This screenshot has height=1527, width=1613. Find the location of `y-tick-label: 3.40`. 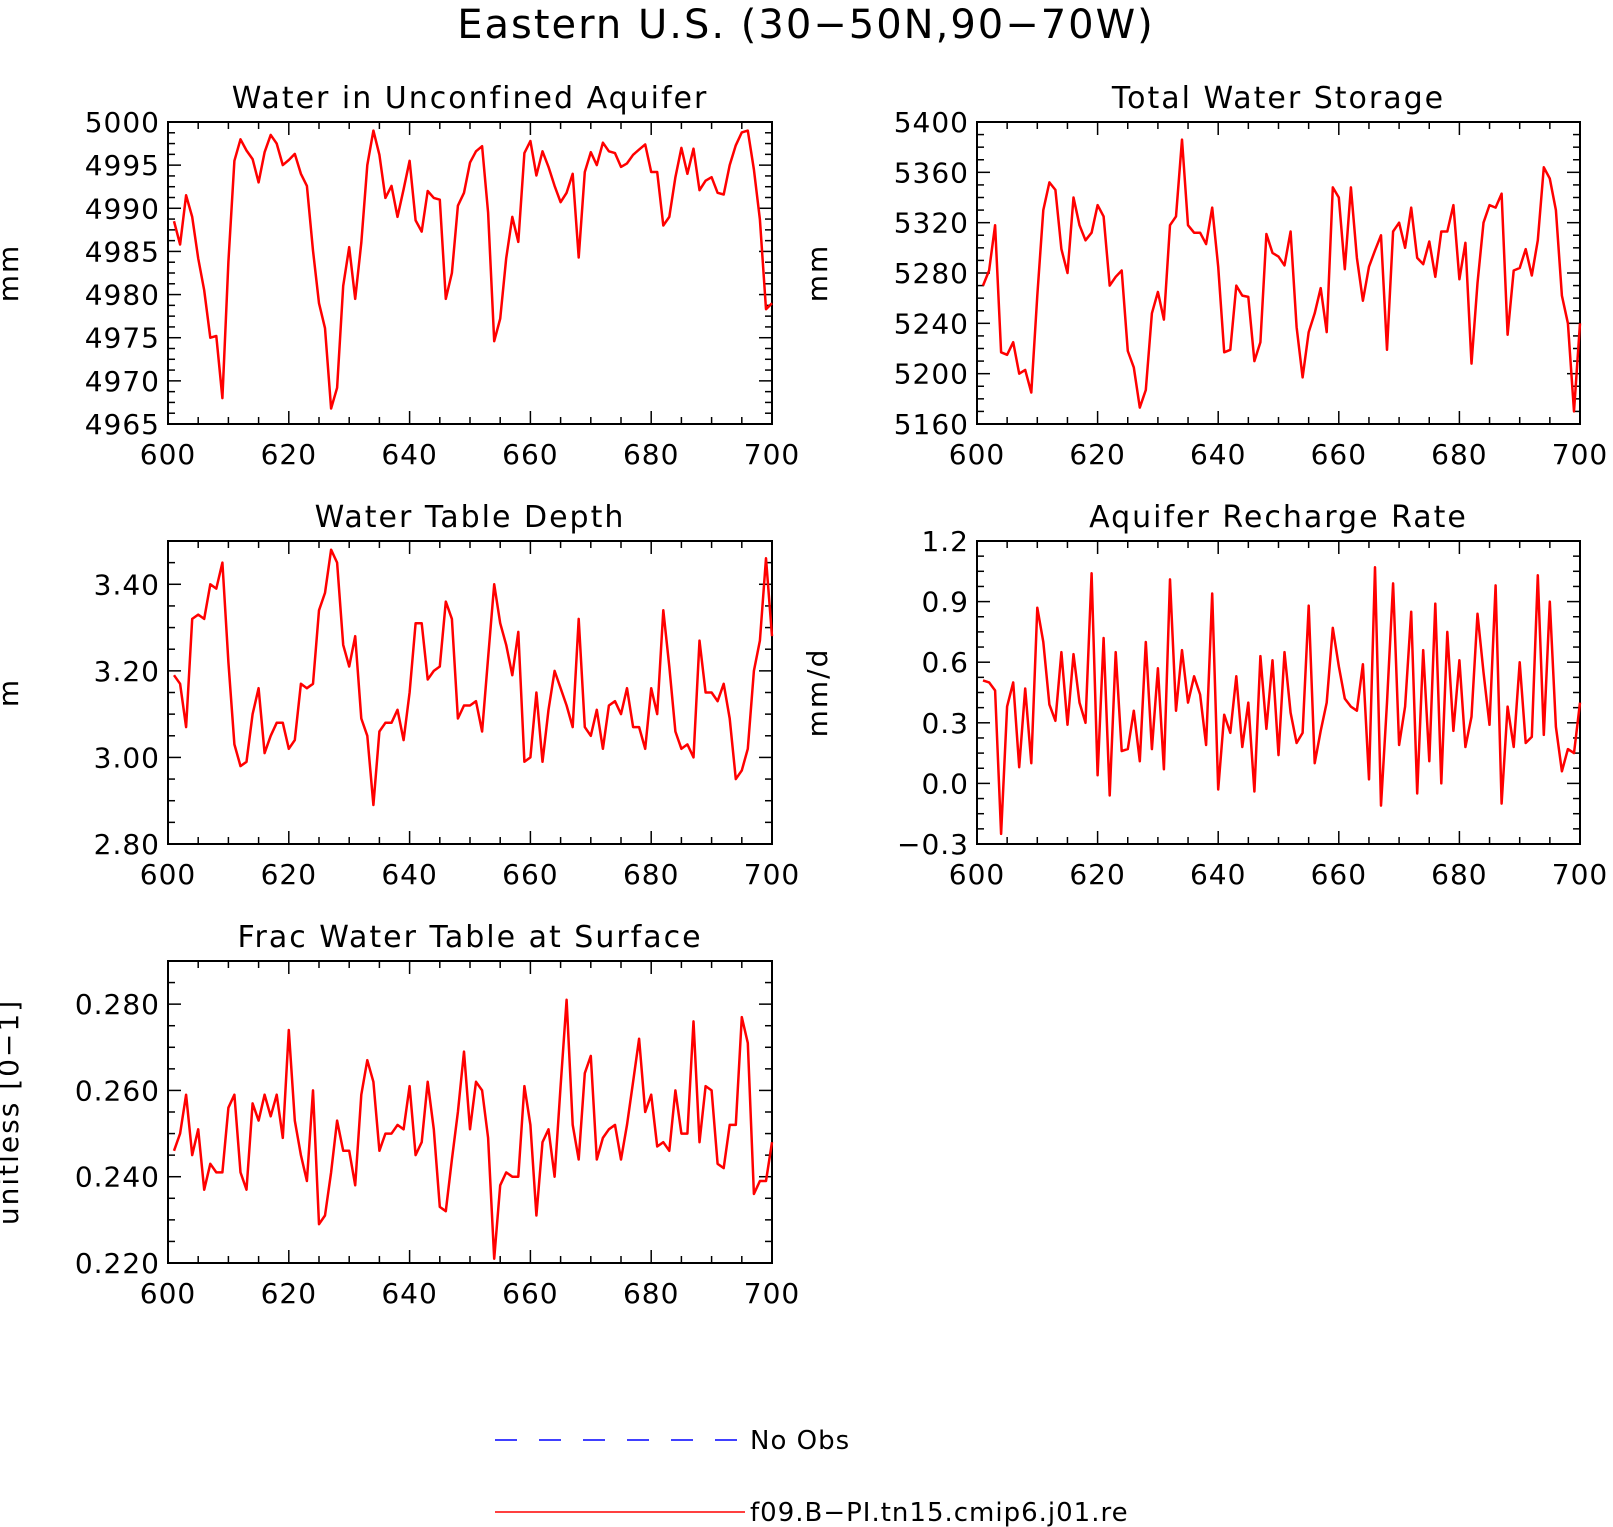

y-tick-label: 3.40 is located at coordinates (127, 584).